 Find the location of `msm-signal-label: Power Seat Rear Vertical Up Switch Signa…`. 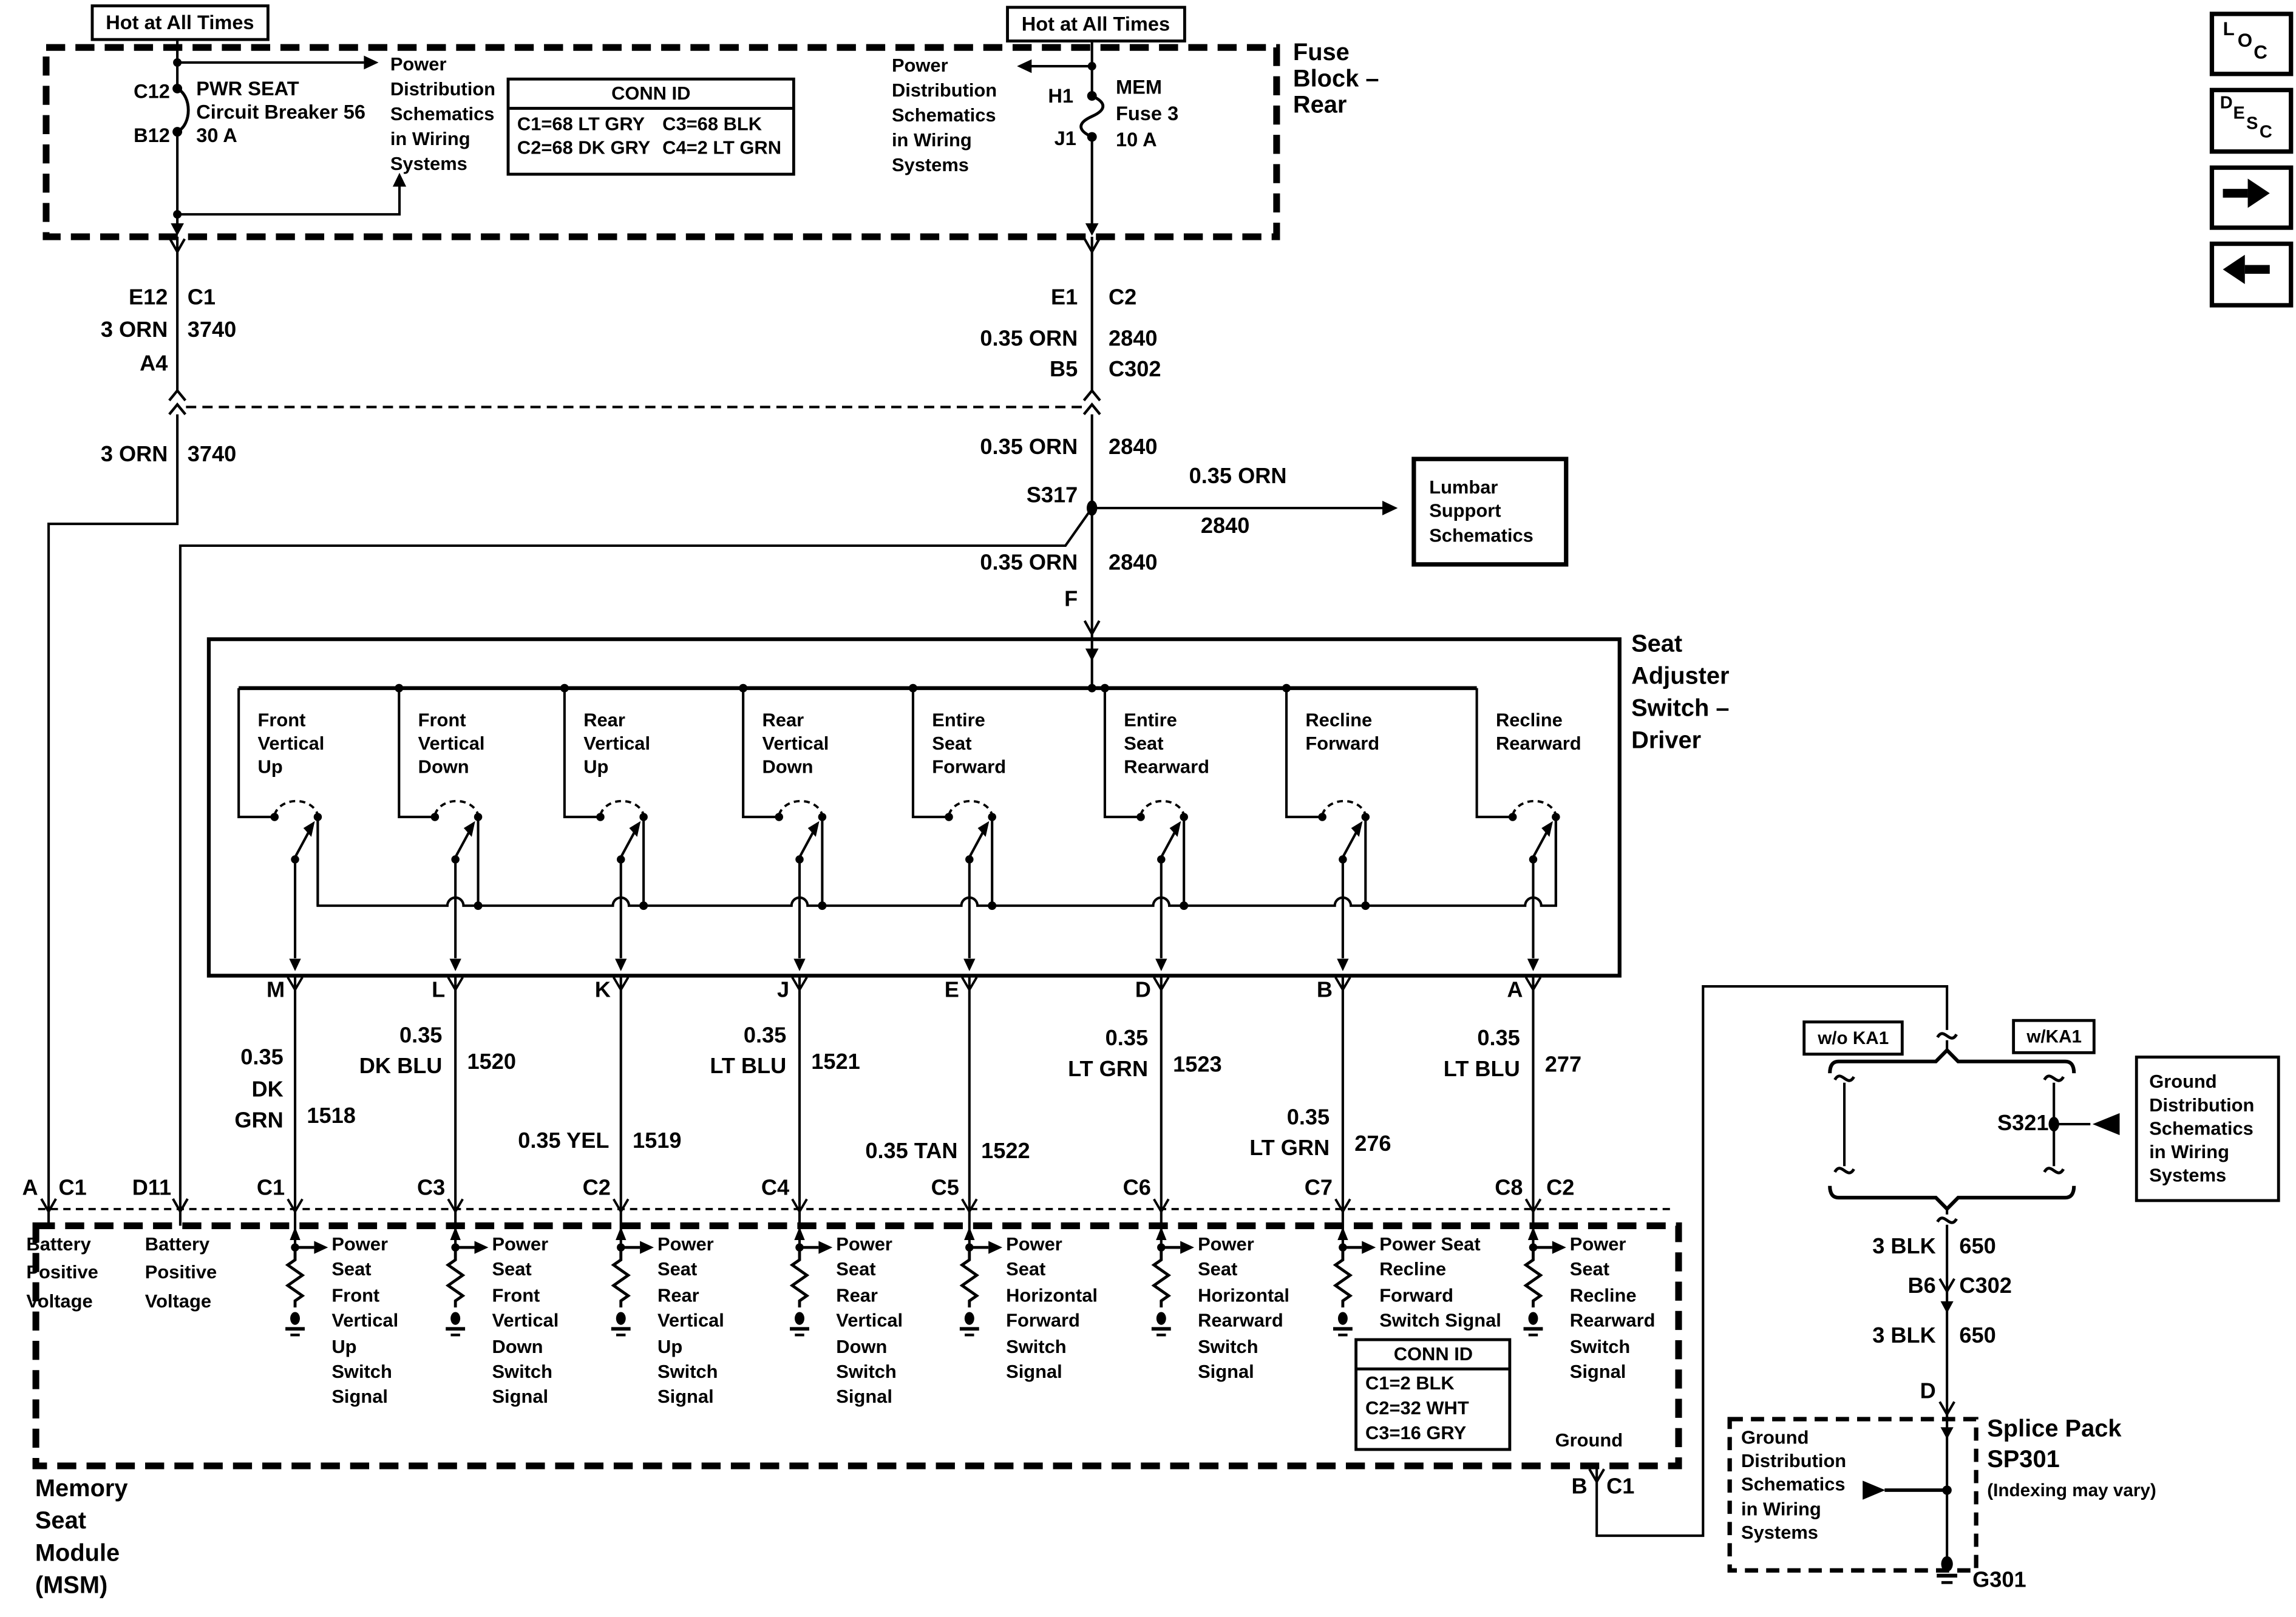

msm-signal-label: Power Seat Rear Vertical Up Switch Signa… is located at coordinates (690, 1320).